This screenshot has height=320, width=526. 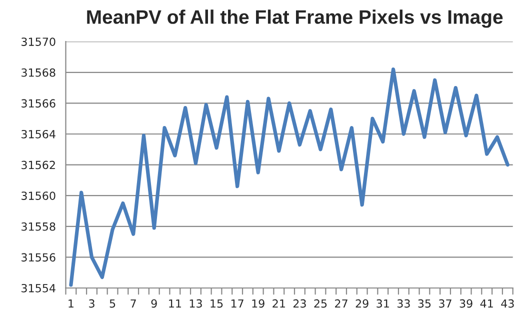 I want to click on x-tick-label: 35, so click(x=424, y=303).